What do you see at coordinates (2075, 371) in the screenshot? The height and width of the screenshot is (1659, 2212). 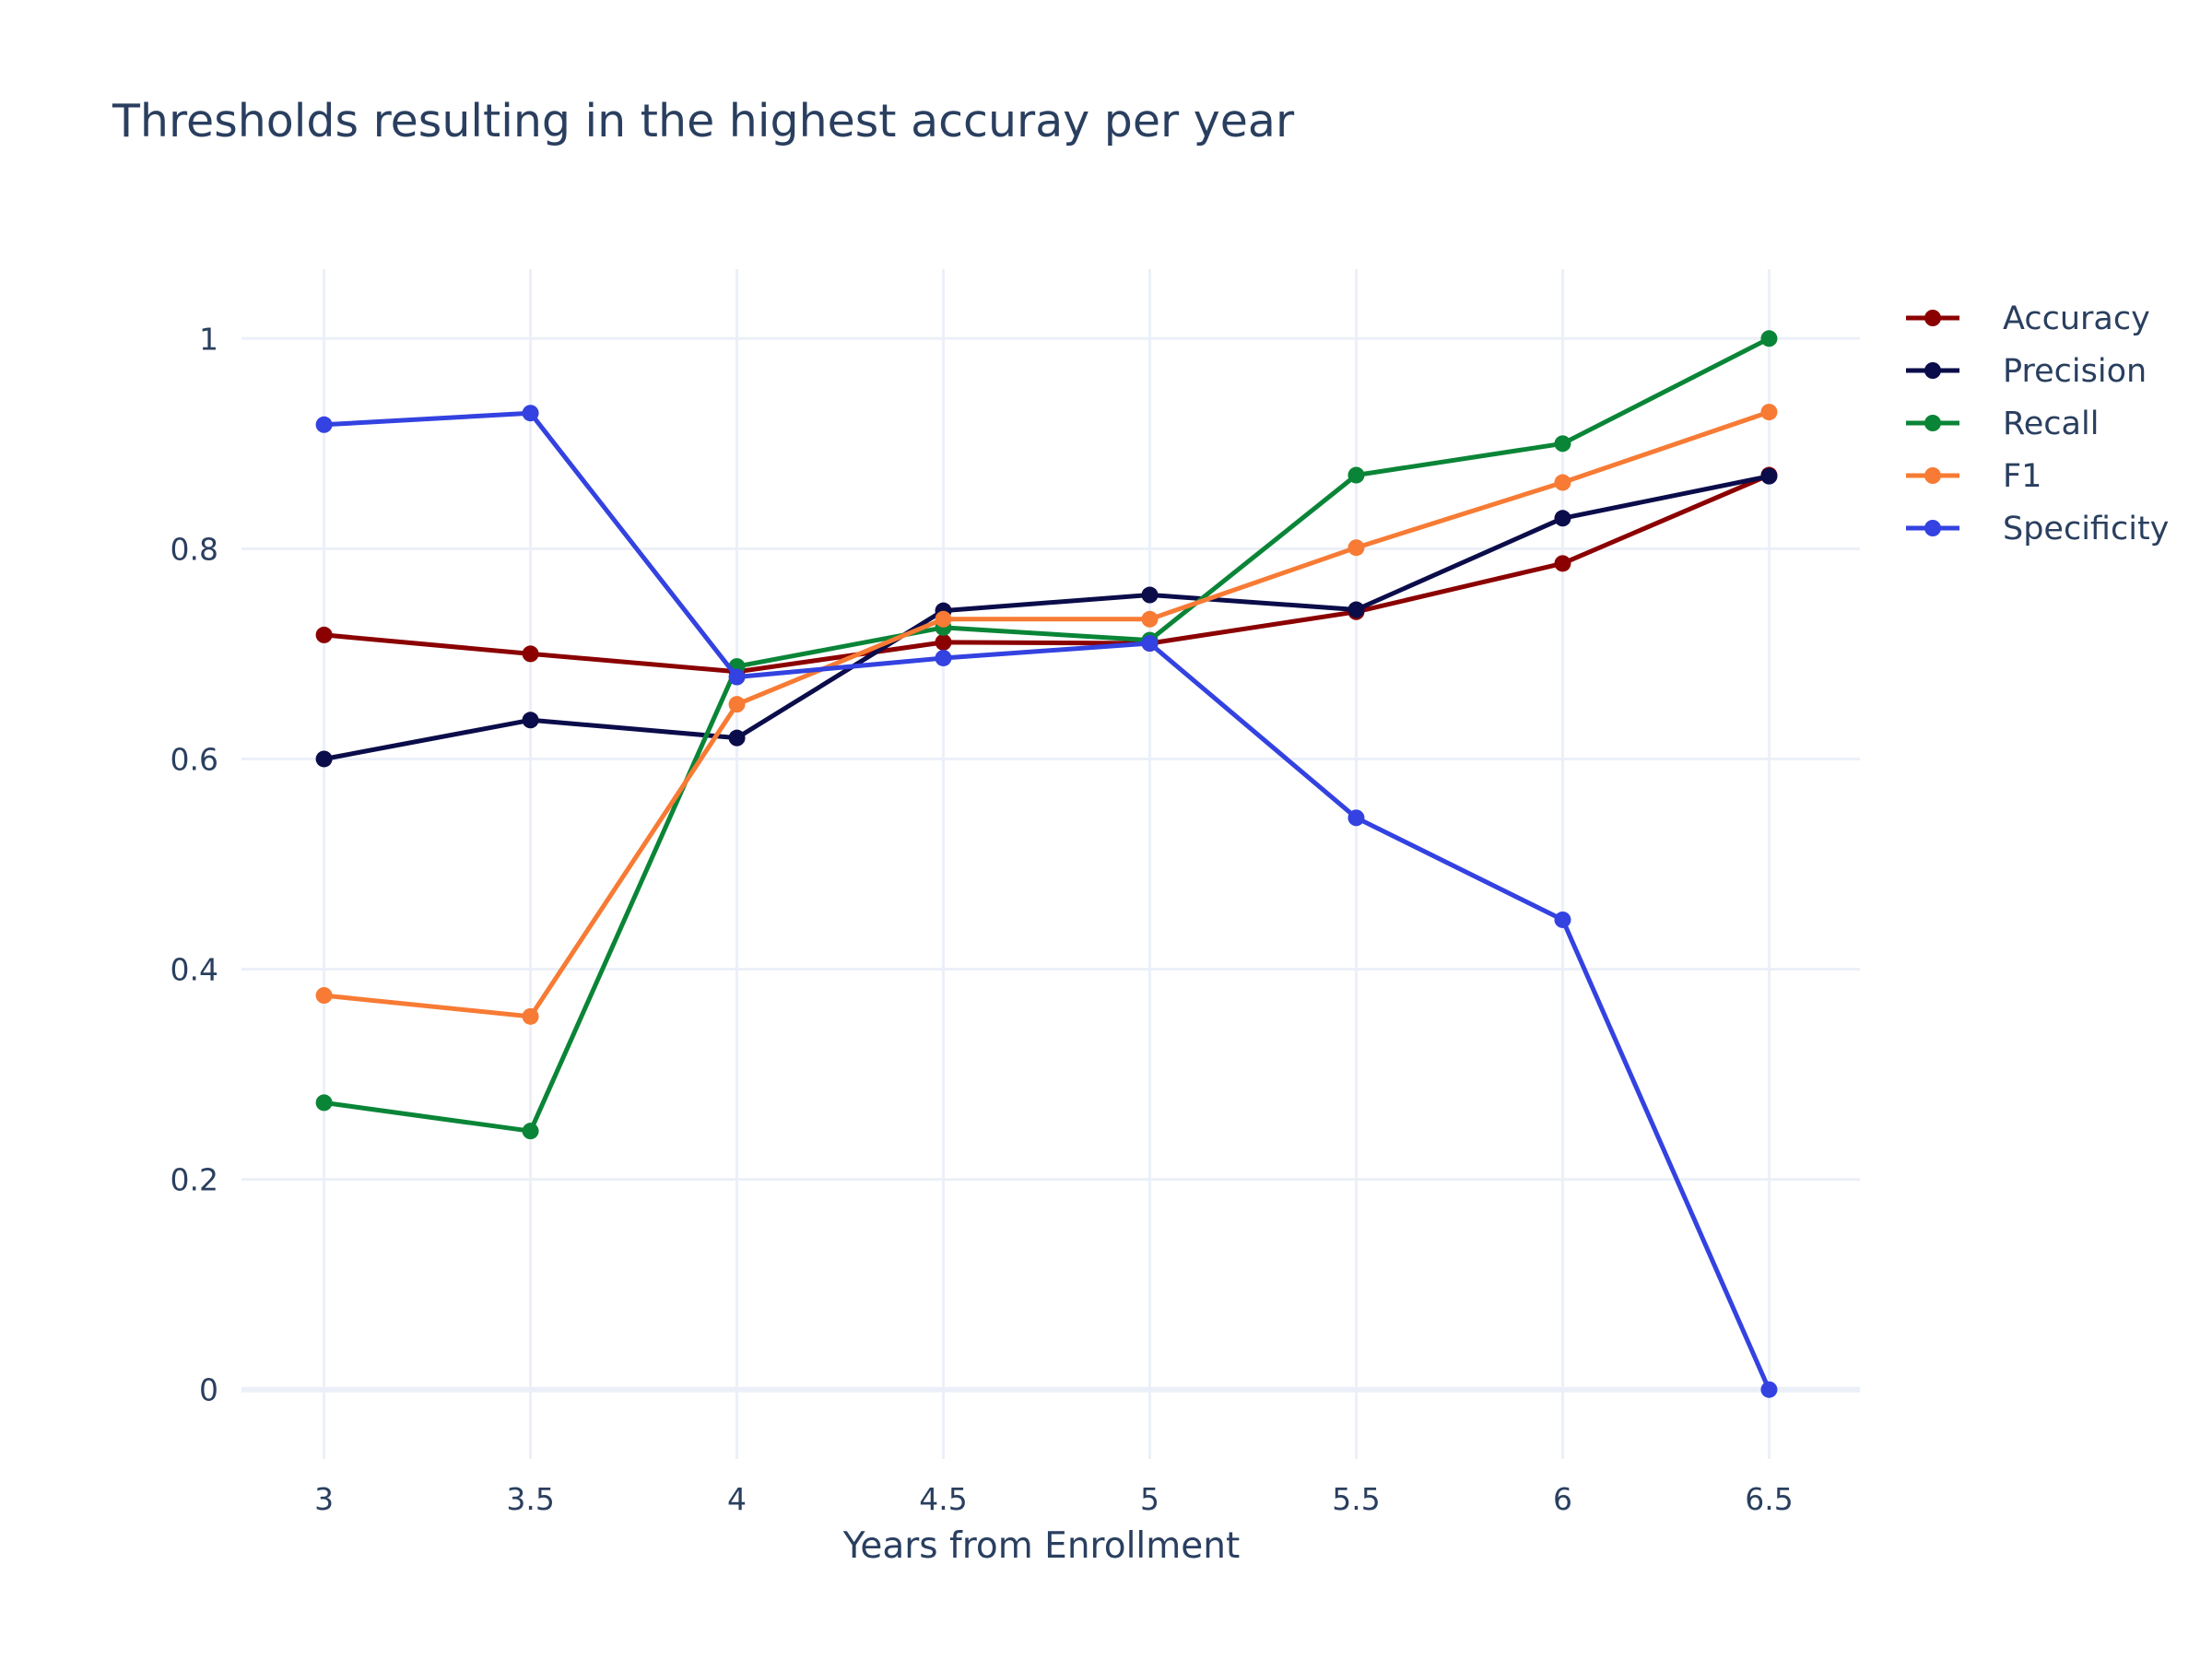 I see `legend-label: Precision` at bounding box center [2075, 371].